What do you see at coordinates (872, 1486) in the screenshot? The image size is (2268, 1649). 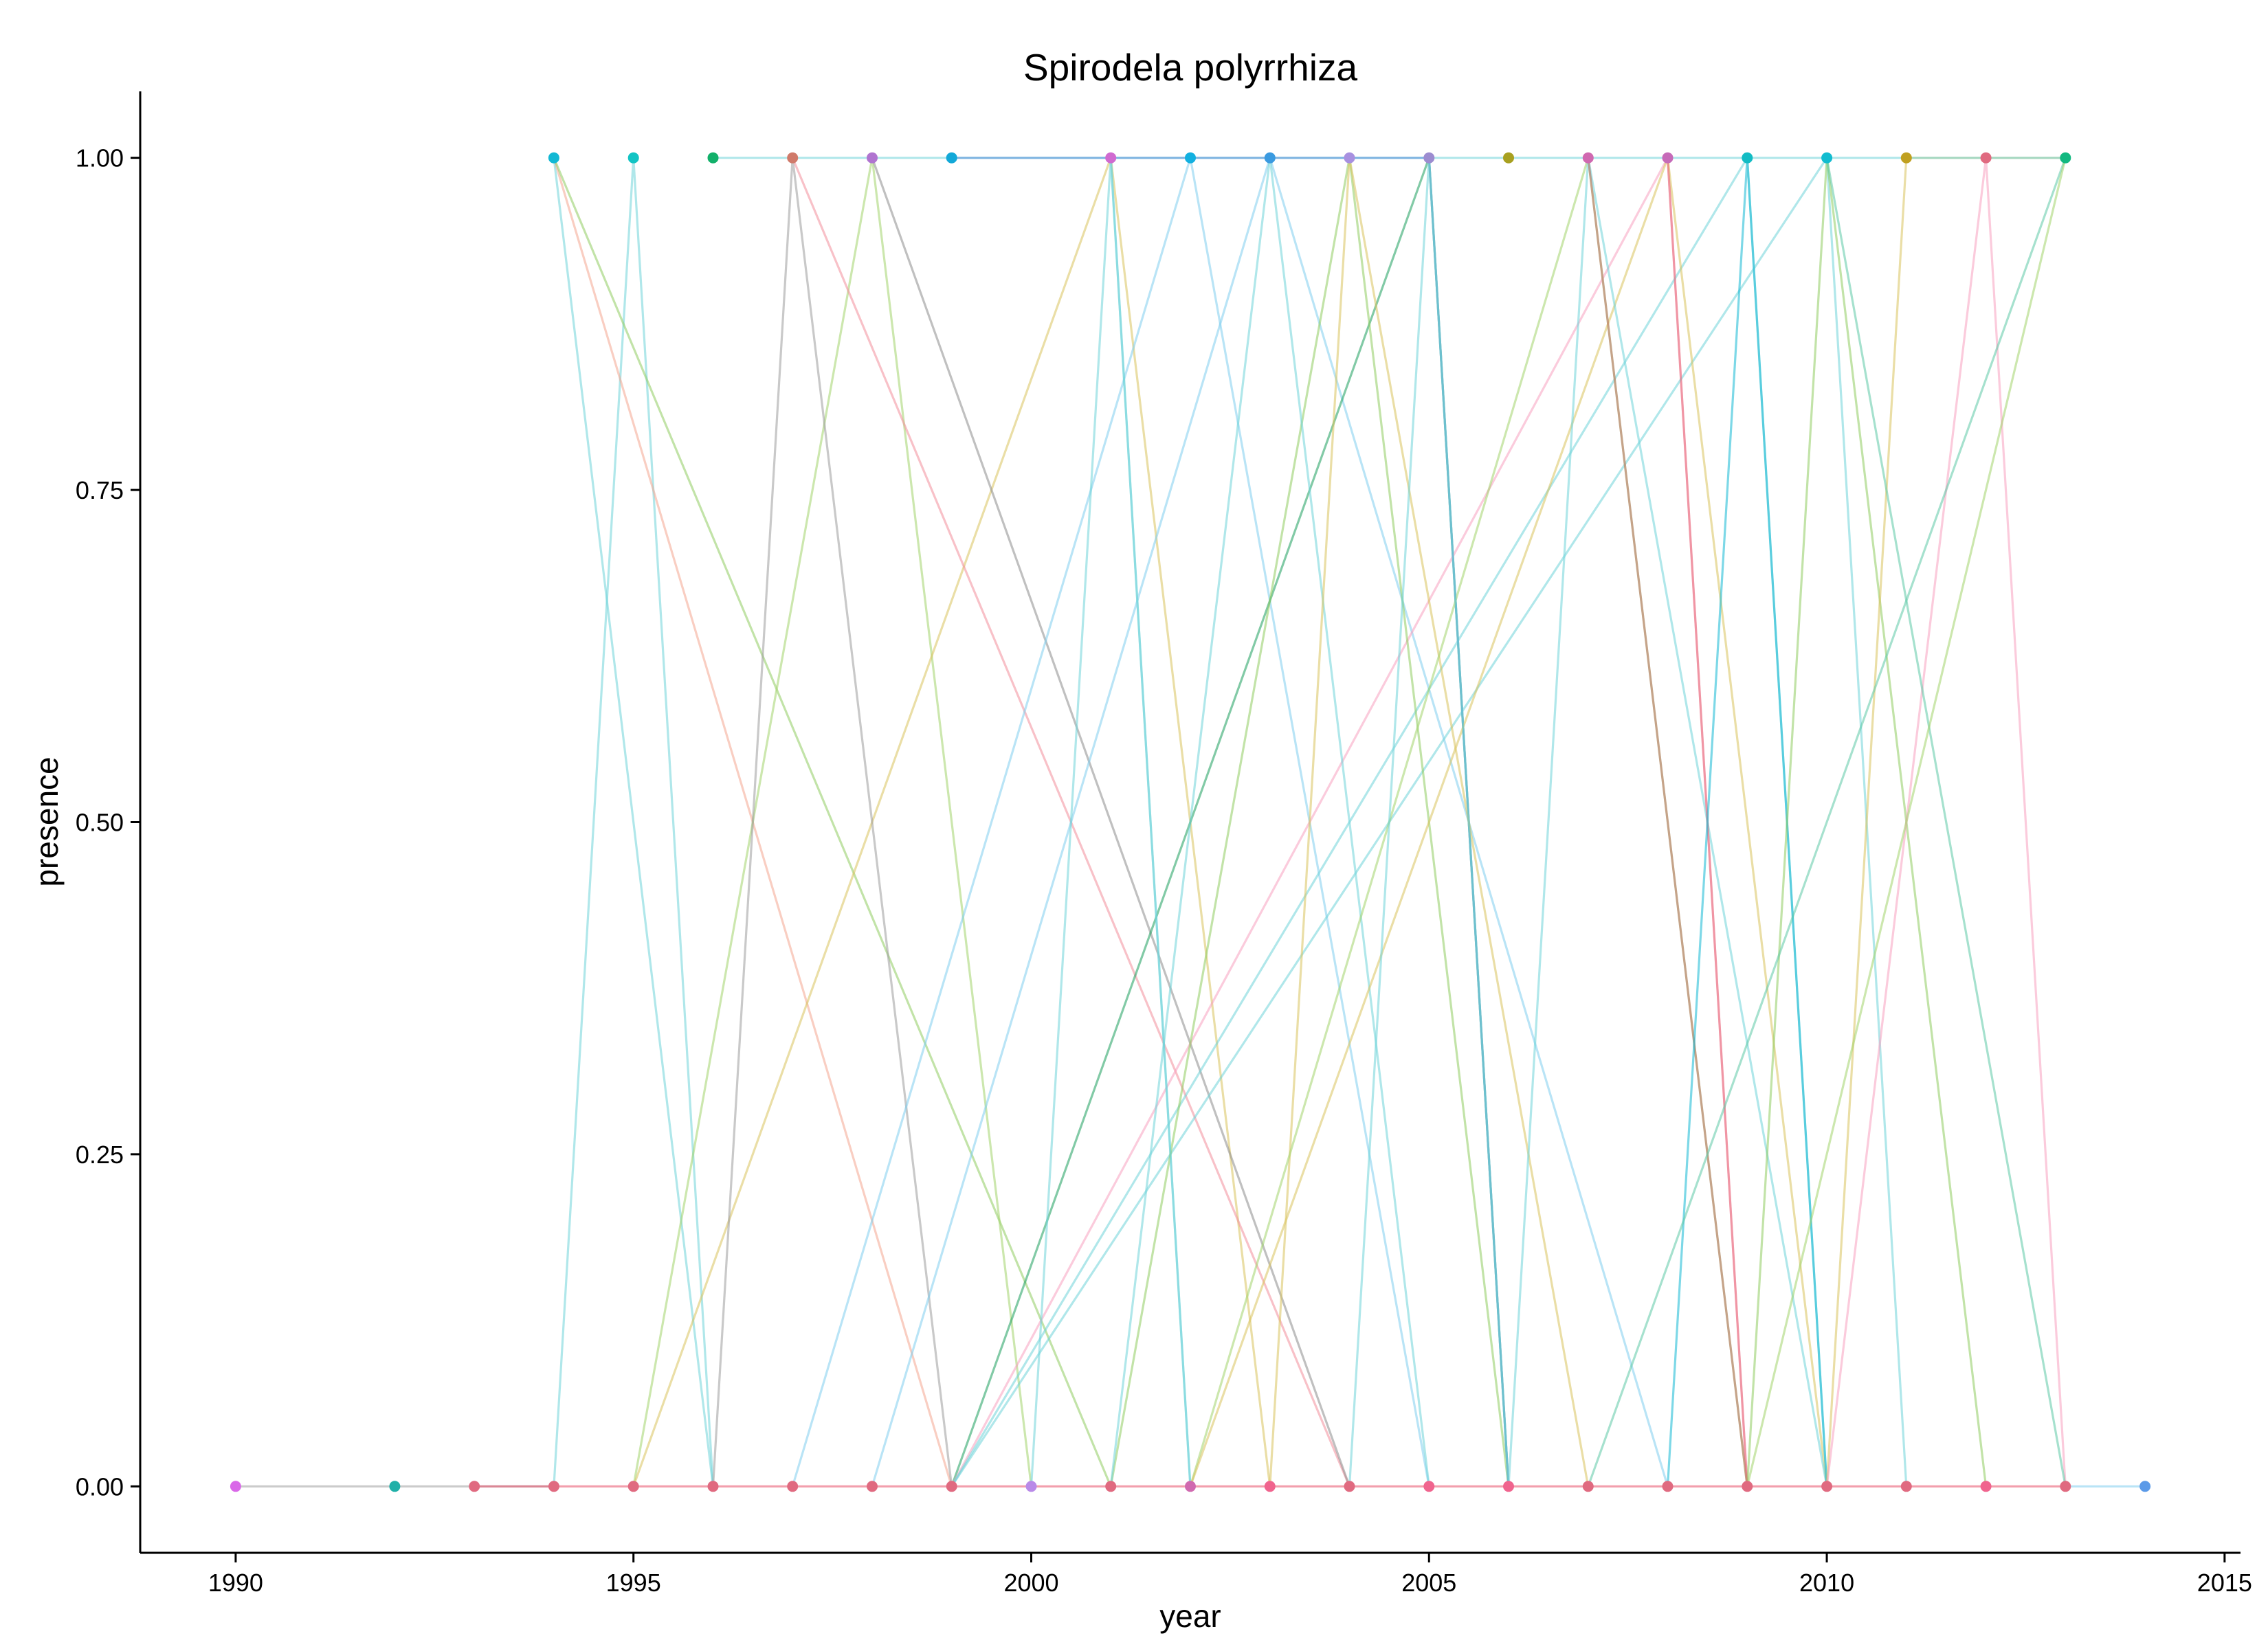 I see `data-point-1998-absent` at bounding box center [872, 1486].